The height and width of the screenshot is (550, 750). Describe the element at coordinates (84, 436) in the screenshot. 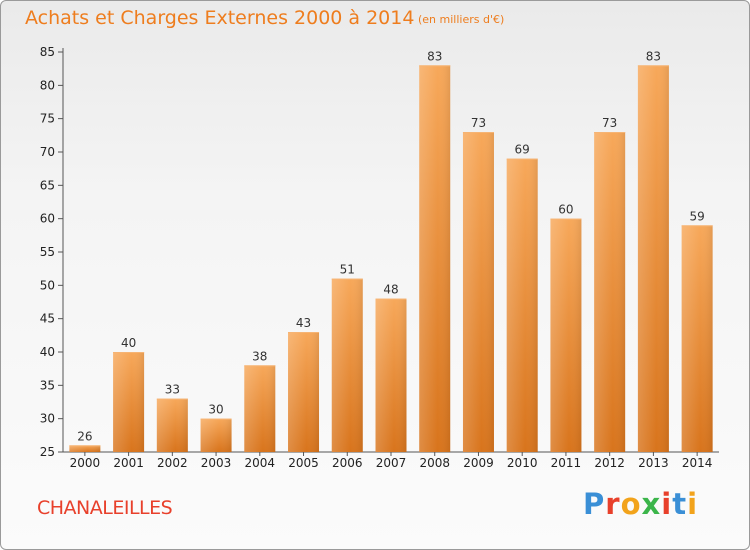

I see `bar-value-label: 26` at that location.